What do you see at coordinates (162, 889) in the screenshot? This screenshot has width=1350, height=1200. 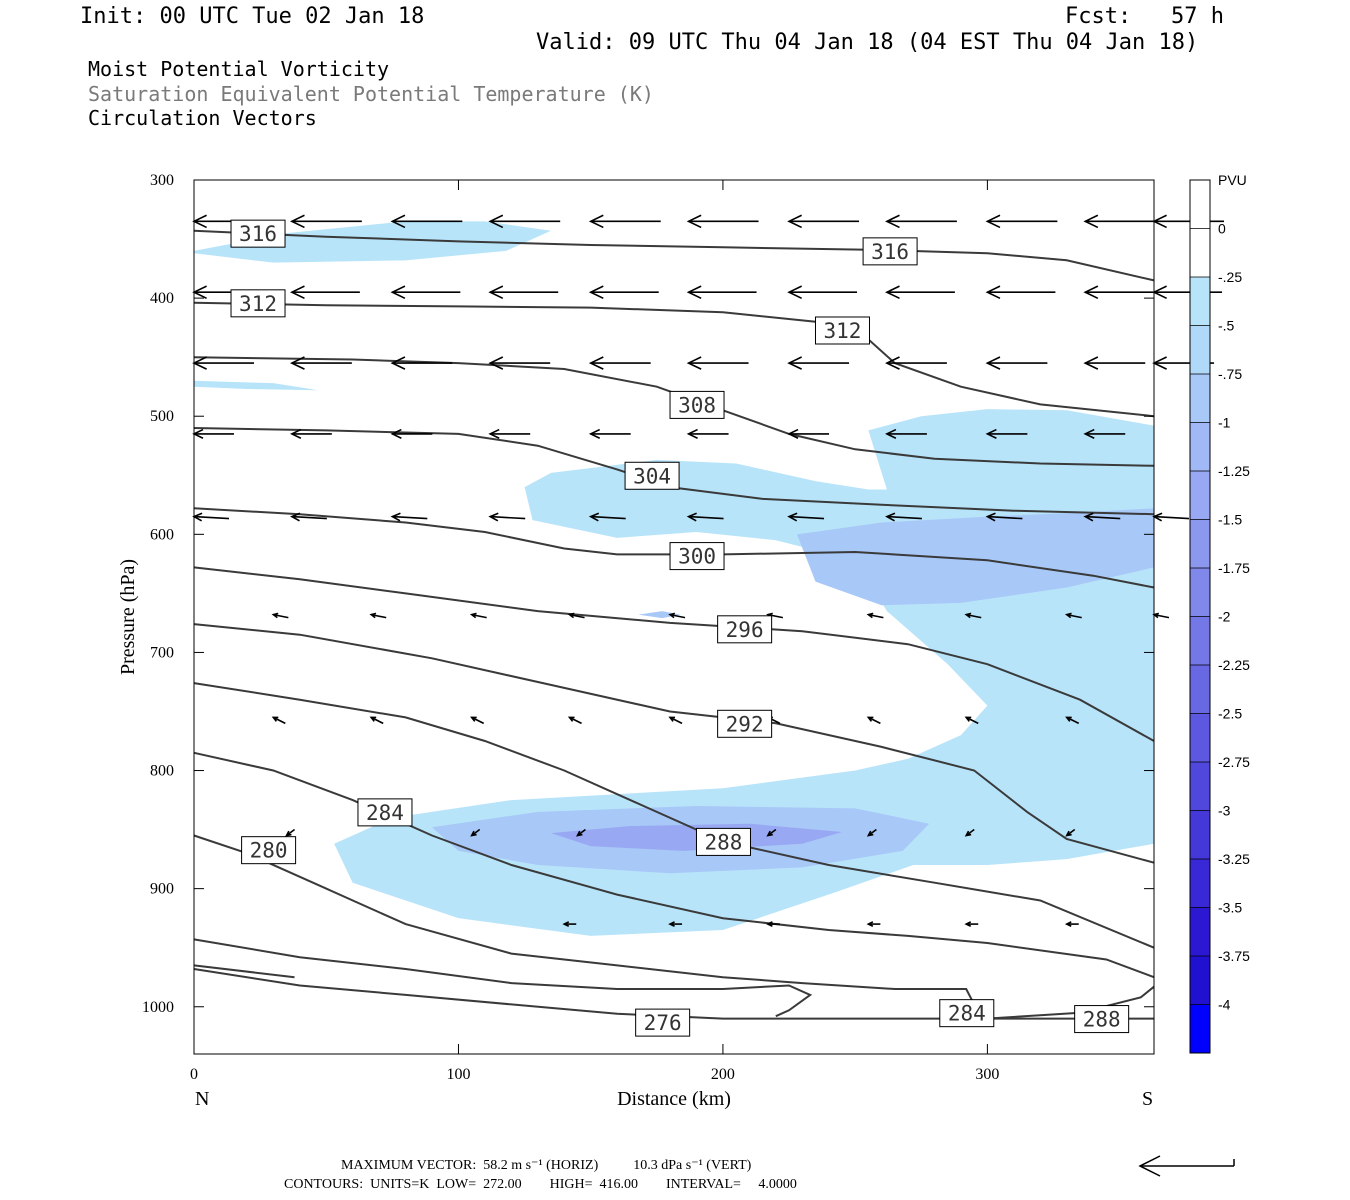 I see `y-tick-label-900: 900` at bounding box center [162, 889].